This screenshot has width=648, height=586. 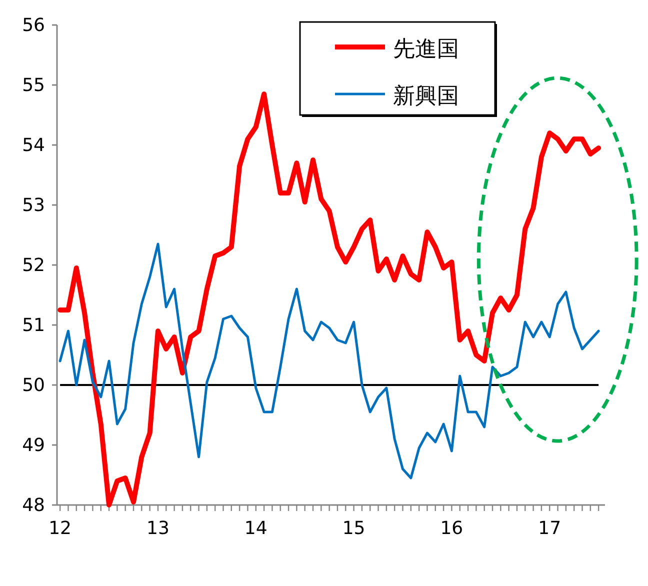 I want to click on y-tick-label: 52, so click(x=33, y=265).